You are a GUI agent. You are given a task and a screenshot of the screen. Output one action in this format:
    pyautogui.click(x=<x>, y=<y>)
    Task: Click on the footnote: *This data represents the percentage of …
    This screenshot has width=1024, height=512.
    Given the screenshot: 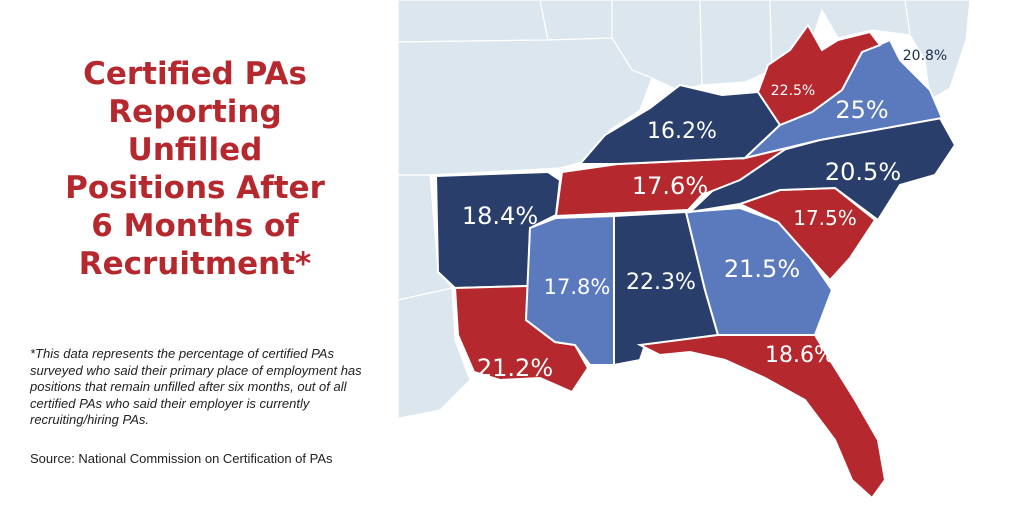 What is the action you would take?
    pyautogui.click(x=196, y=386)
    